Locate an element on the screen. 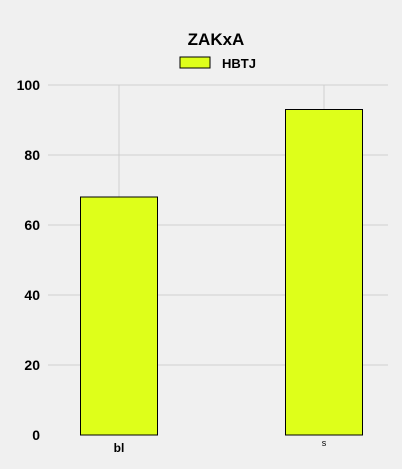  chart-title: ZAKxA is located at coordinates (216, 39).